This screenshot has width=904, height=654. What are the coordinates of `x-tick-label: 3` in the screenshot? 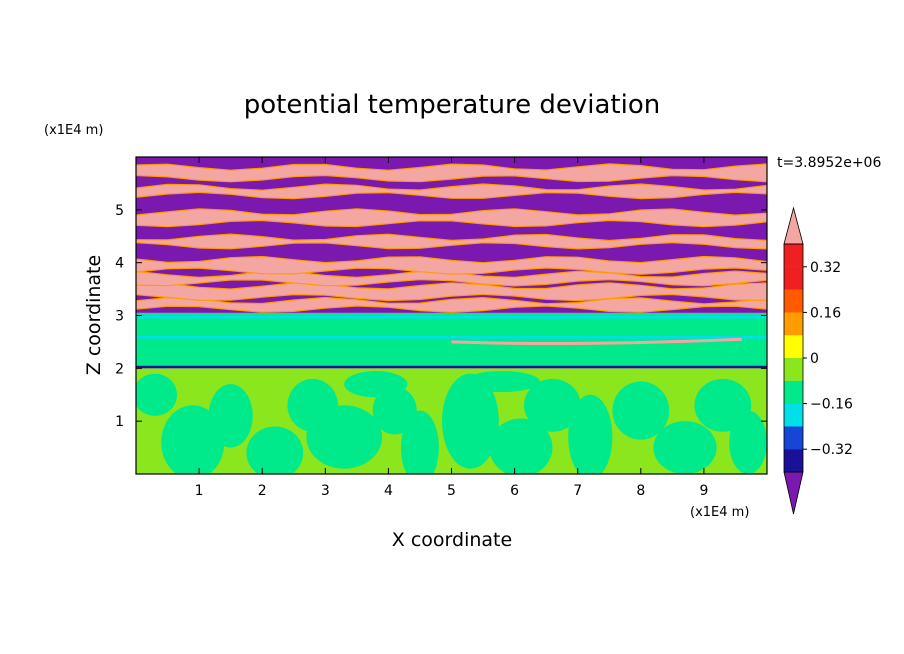 It's located at (325, 491).